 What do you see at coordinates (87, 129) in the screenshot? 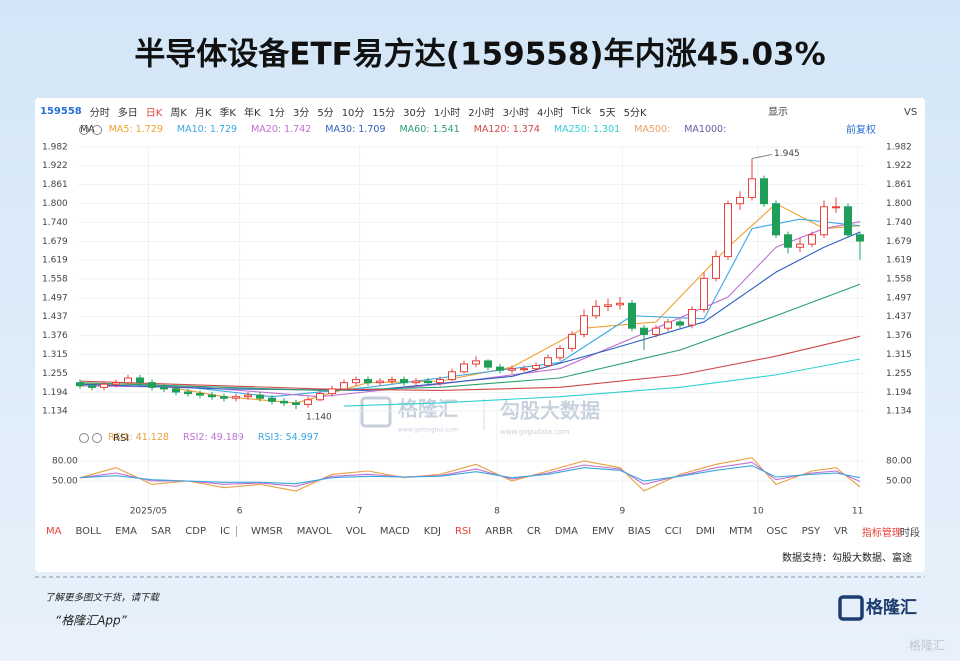
I see `legend-title: MA` at bounding box center [87, 129].